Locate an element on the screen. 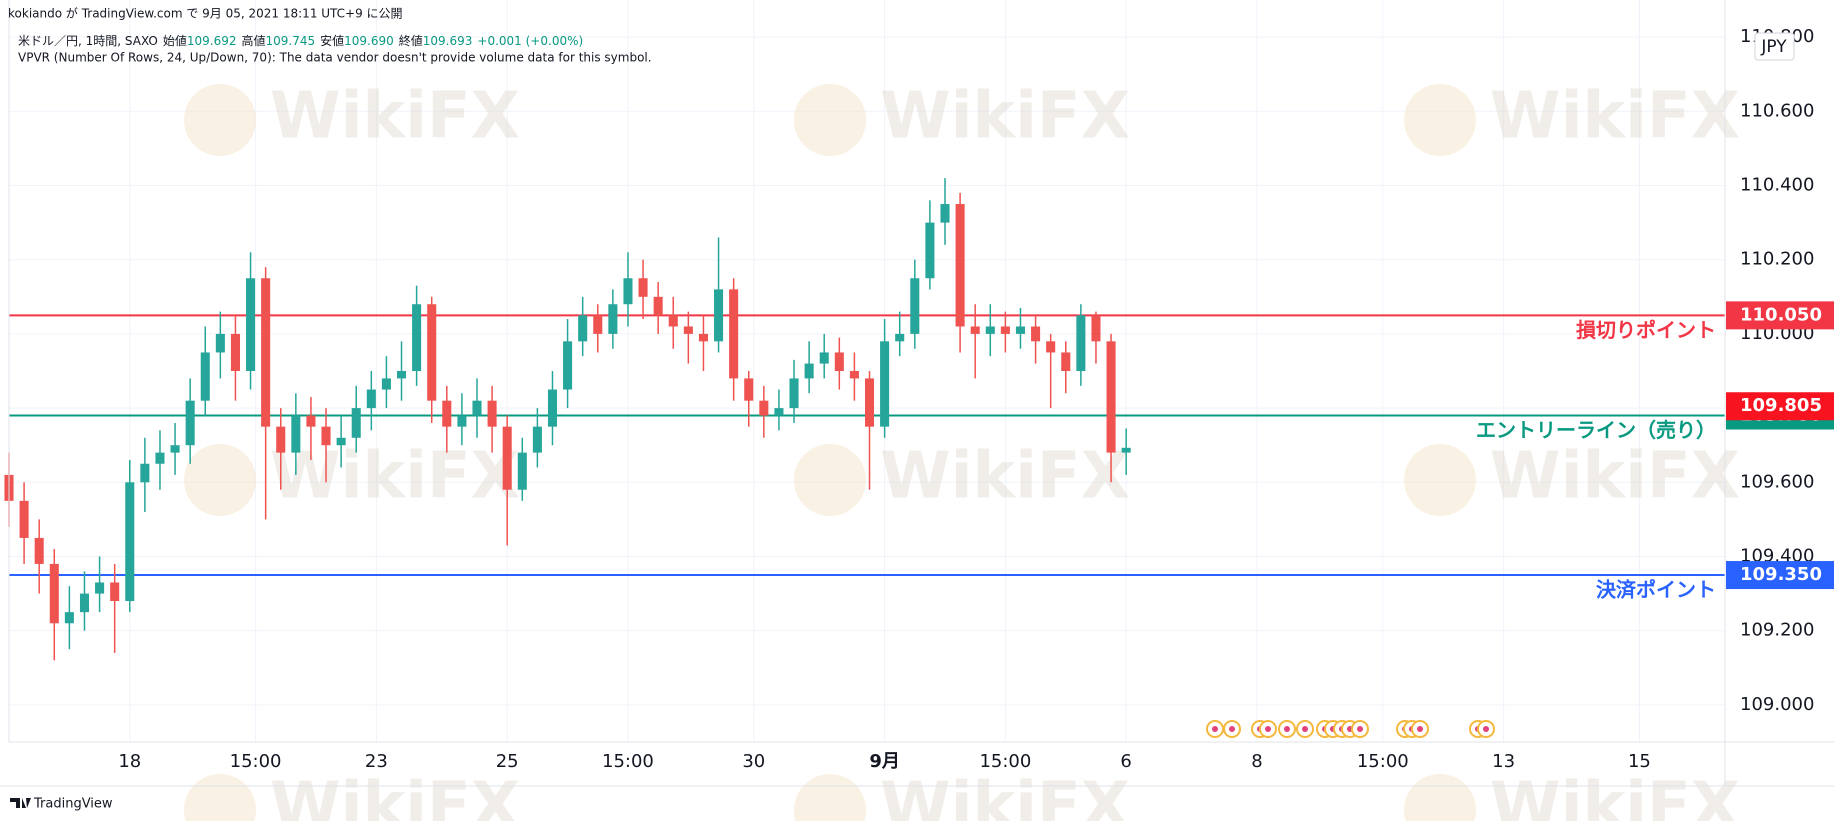 The width and height of the screenshot is (1834, 821). line-annotation: 損切りポイント is located at coordinates (1646, 330).